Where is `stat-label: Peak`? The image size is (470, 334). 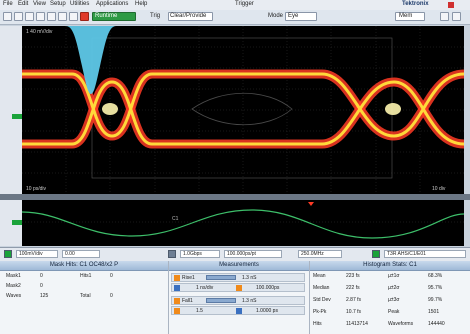
stat-label: Peak is located at coordinates (394, 312).